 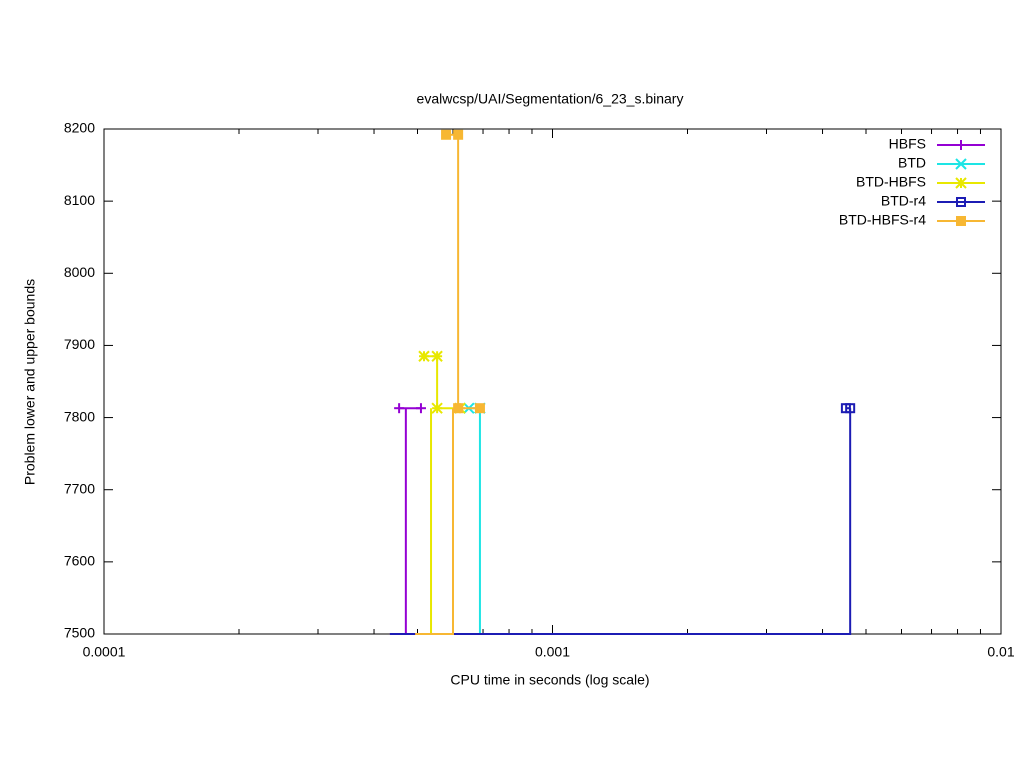 I want to click on x-tick-label: 0.0001, so click(x=104, y=652).